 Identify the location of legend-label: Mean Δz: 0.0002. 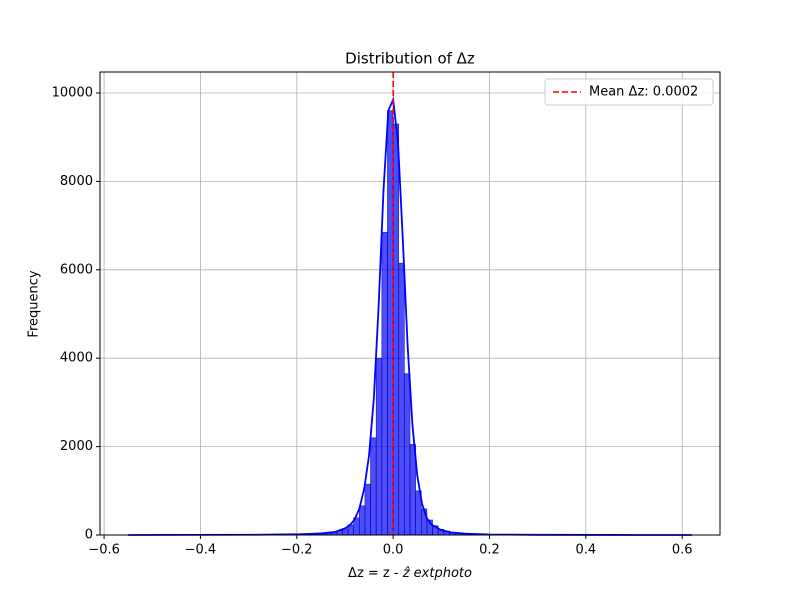
(643, 92).